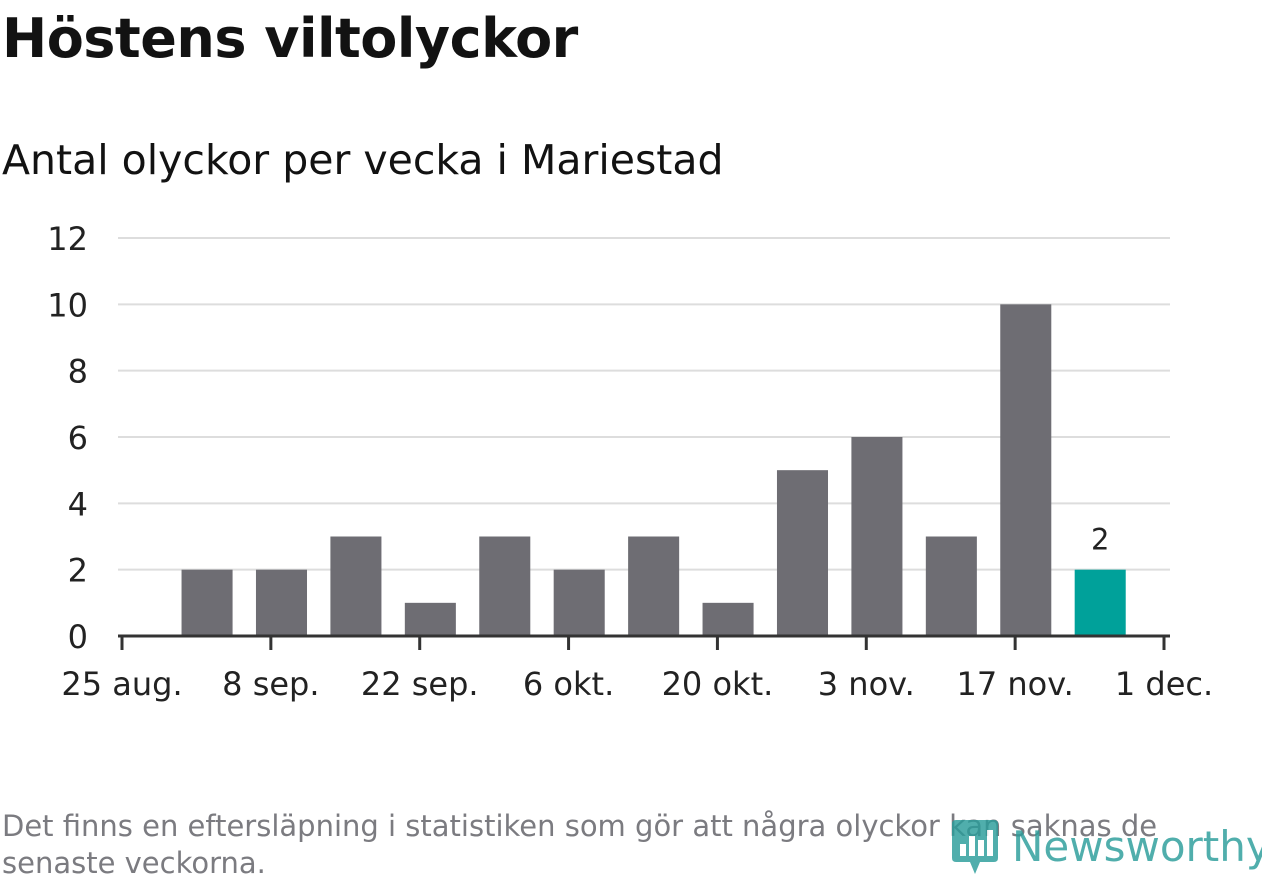 Image resolution: width=1262 pixels, height=882 pixels. What do you see at coordinates (975, 847) in the screenshot?
I see `newsworthy-logo-icon` at bounding box center [975, 847].